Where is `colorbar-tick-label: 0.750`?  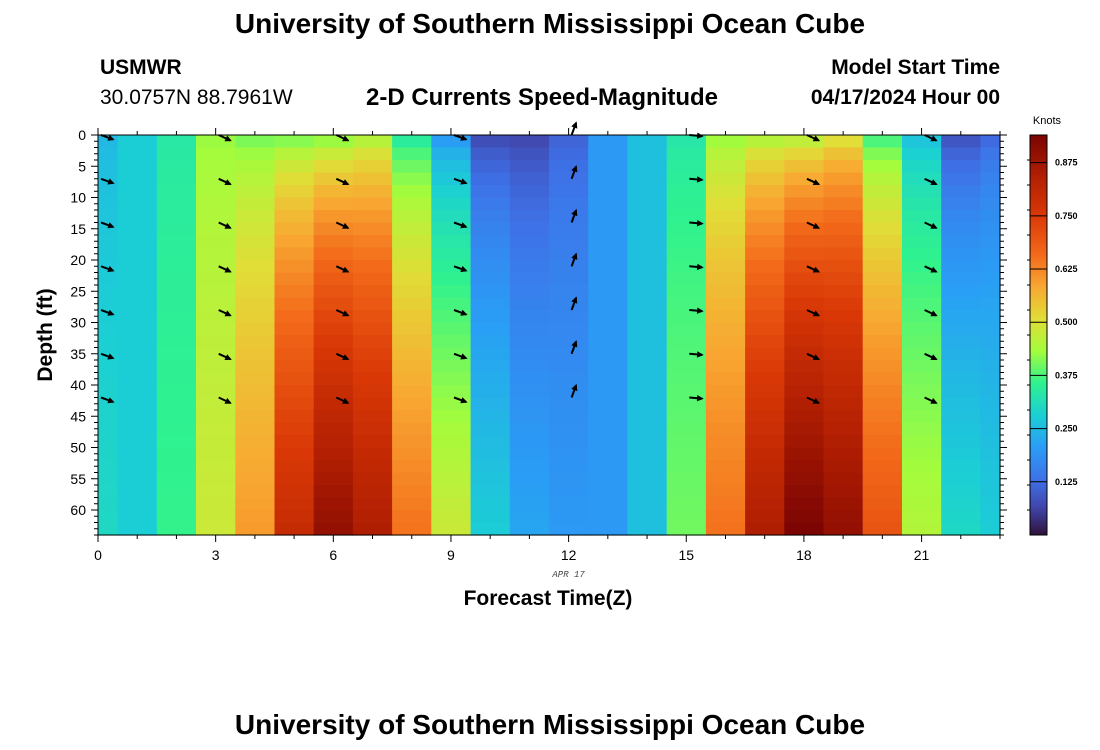
colorbar-tick-label: 0.750 is located at coordinates (1066, 216).